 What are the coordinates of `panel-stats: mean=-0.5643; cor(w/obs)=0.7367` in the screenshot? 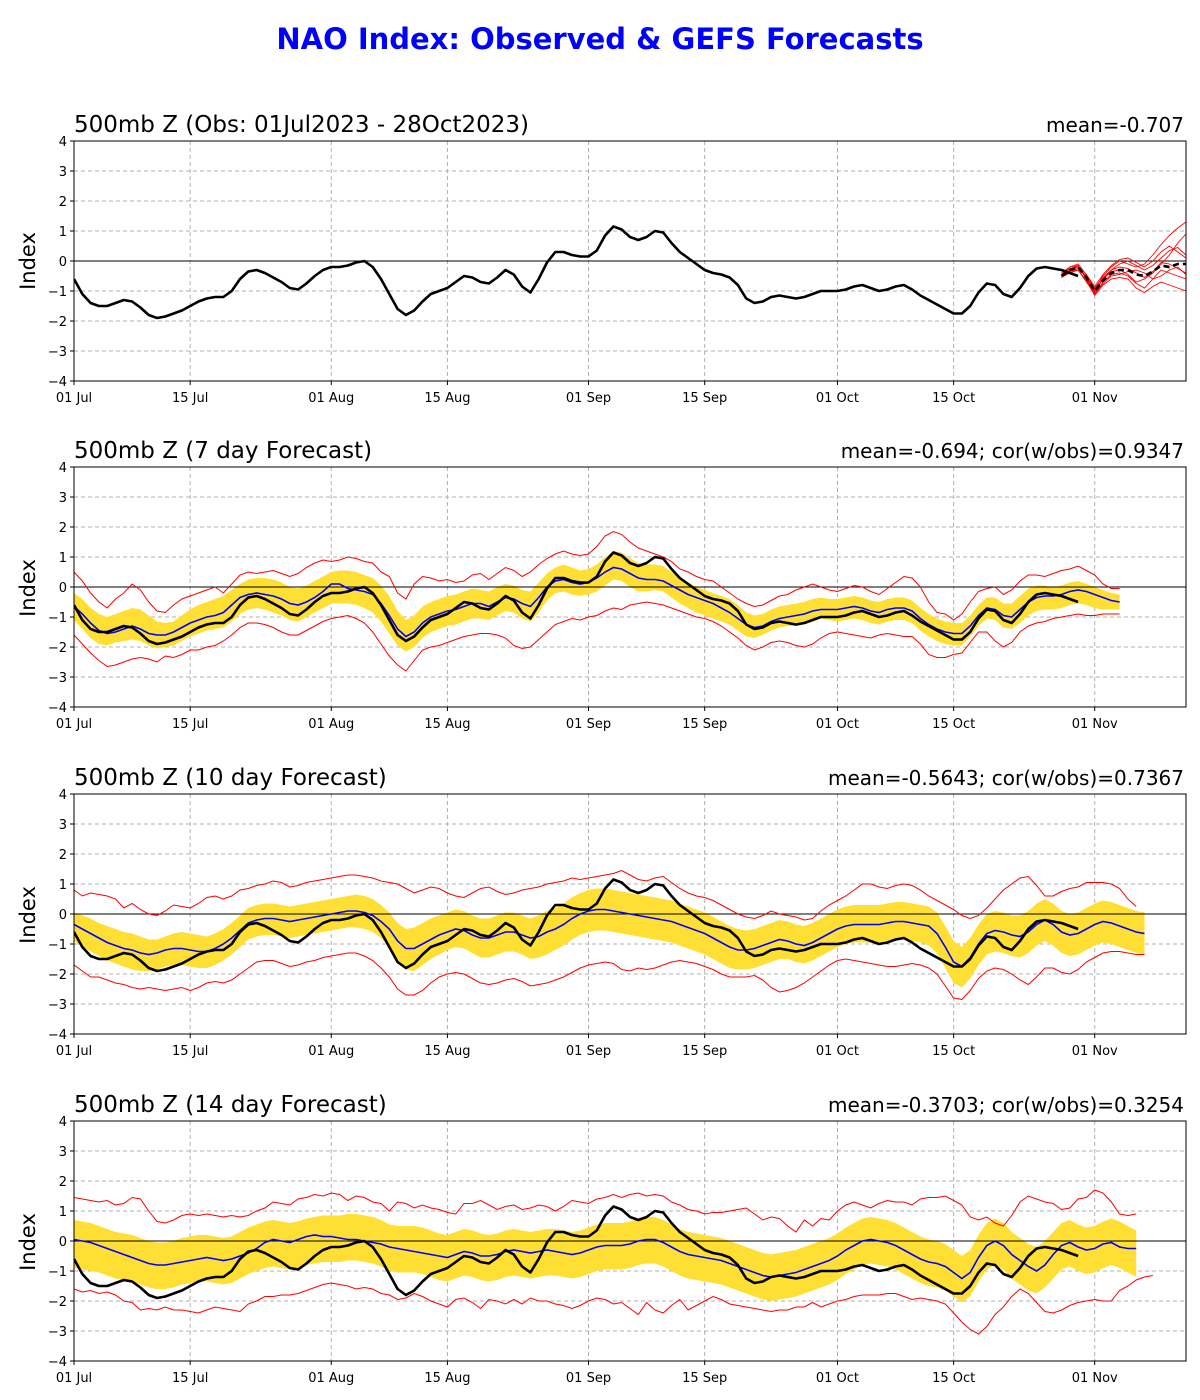 It's located at (1006, 778).